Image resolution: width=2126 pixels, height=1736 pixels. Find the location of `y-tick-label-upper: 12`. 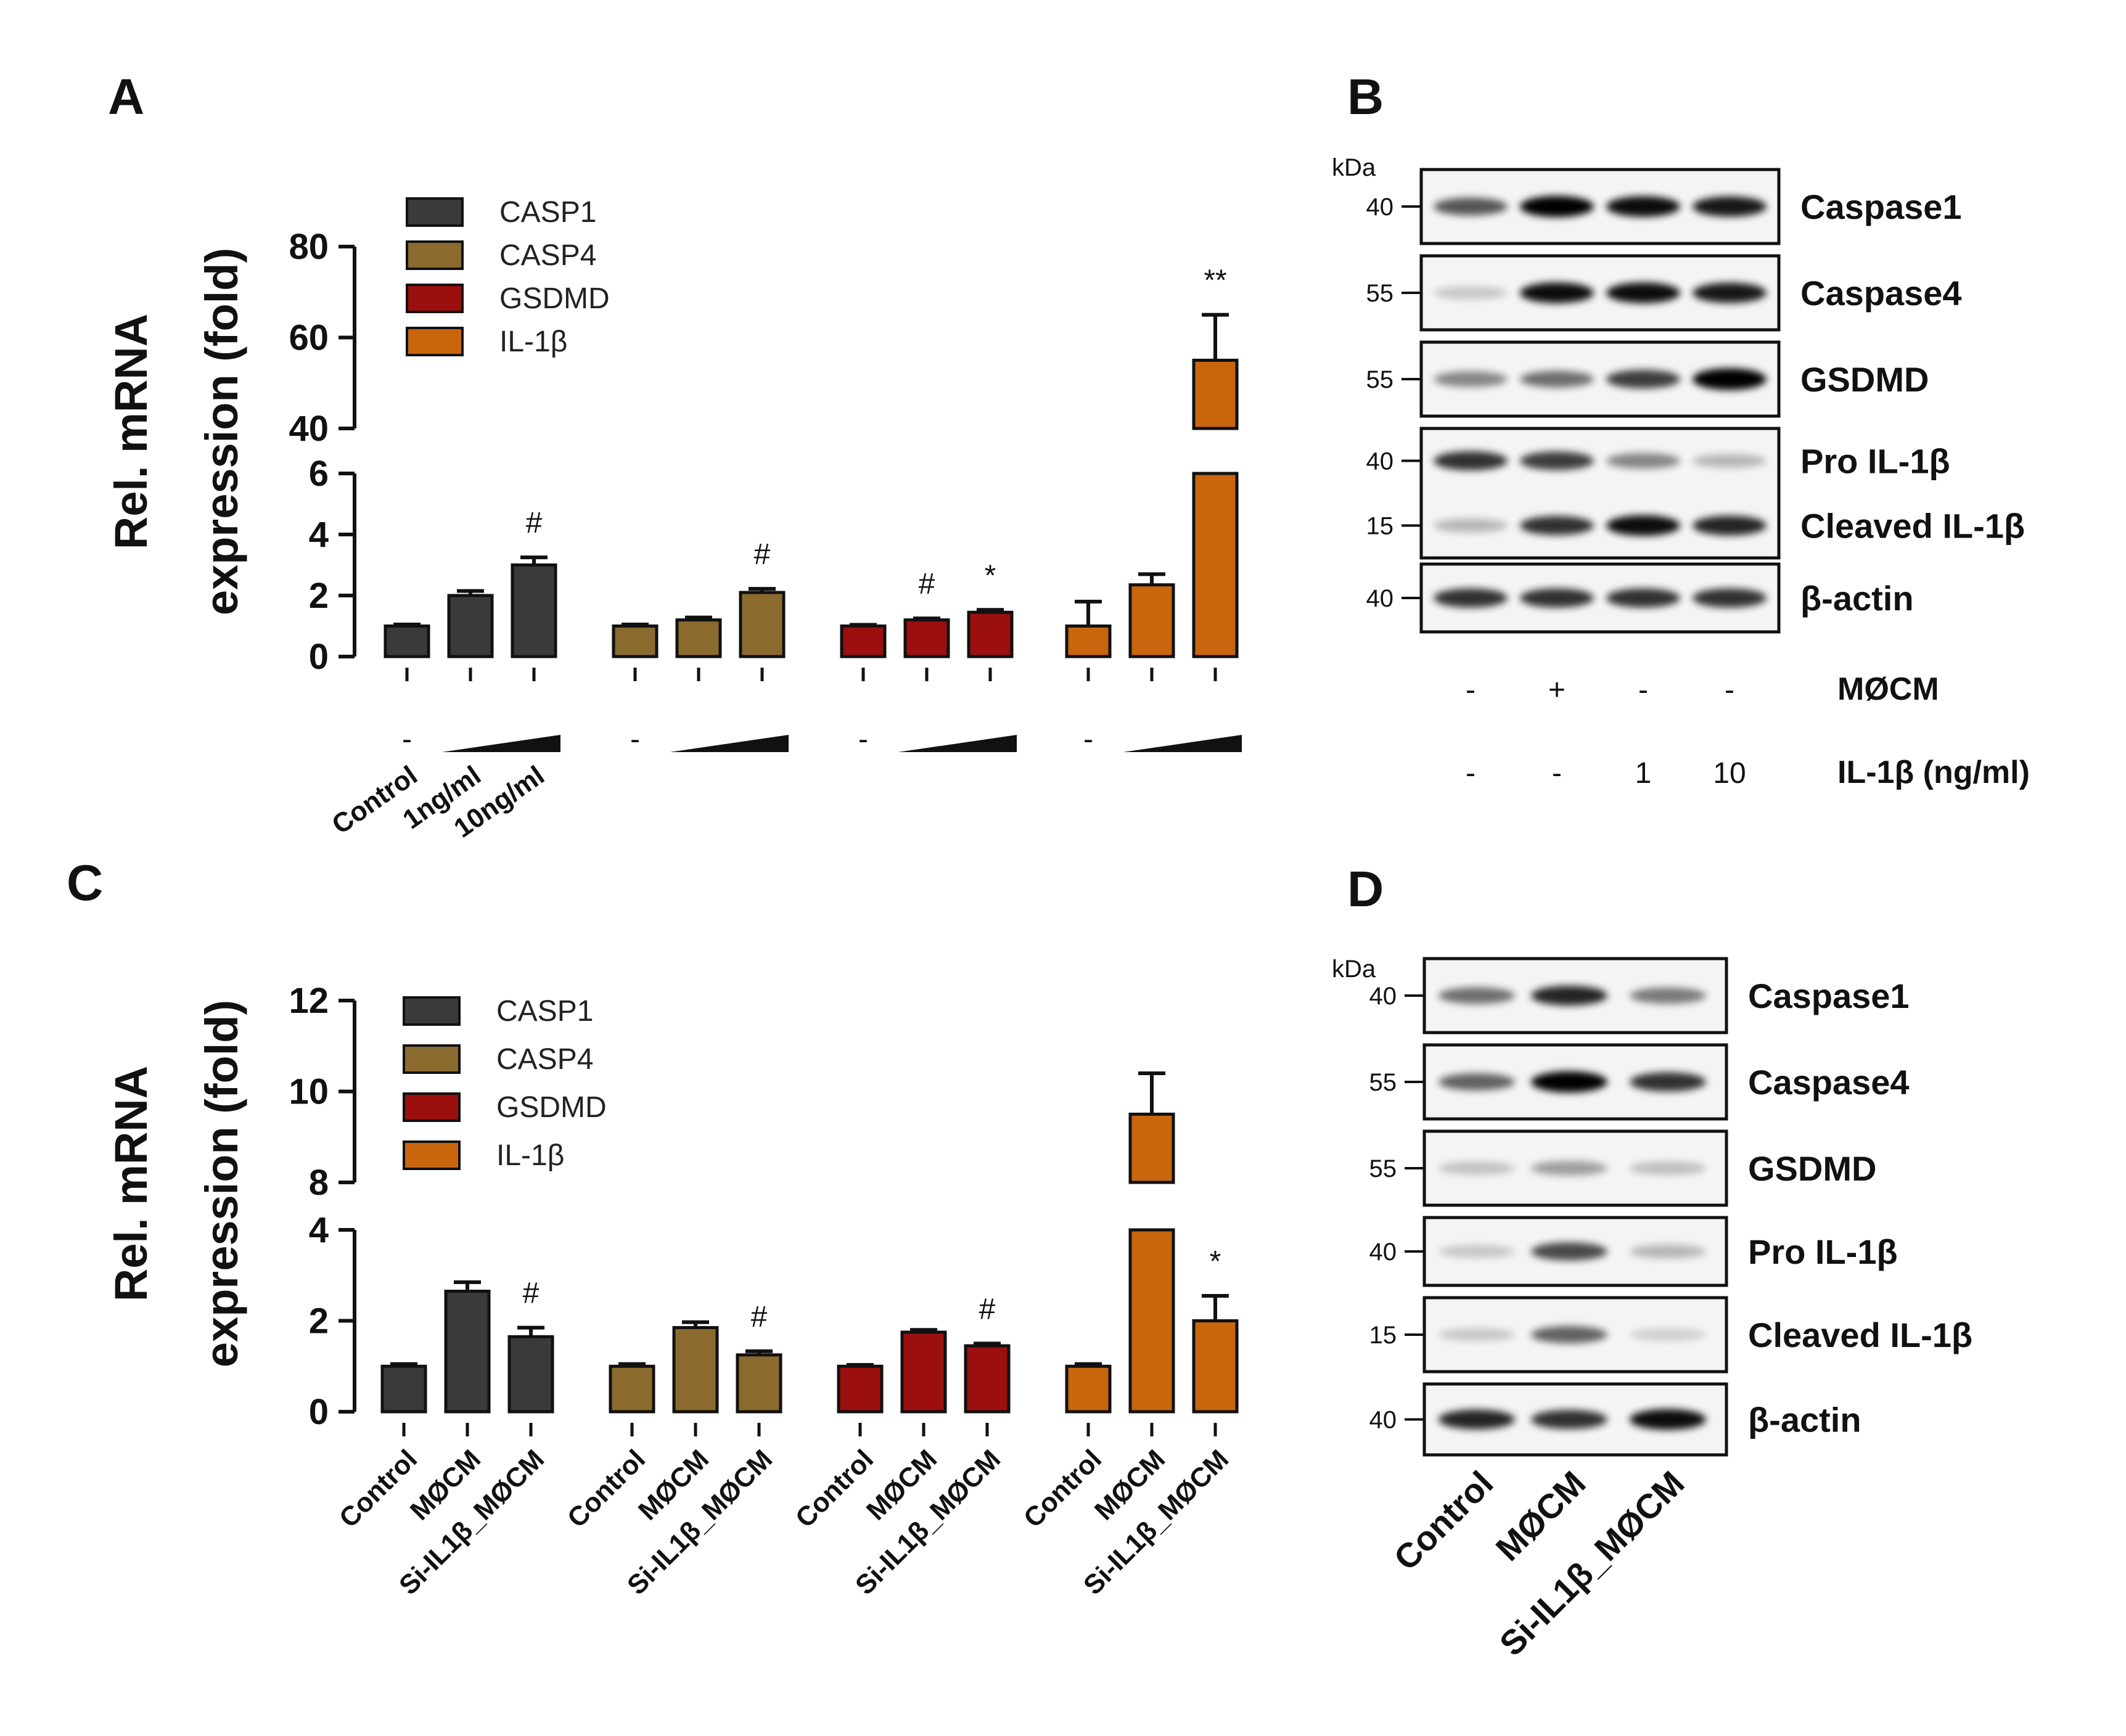

y-tick-label-upper: 12 is located at coordinates (309, 1001).